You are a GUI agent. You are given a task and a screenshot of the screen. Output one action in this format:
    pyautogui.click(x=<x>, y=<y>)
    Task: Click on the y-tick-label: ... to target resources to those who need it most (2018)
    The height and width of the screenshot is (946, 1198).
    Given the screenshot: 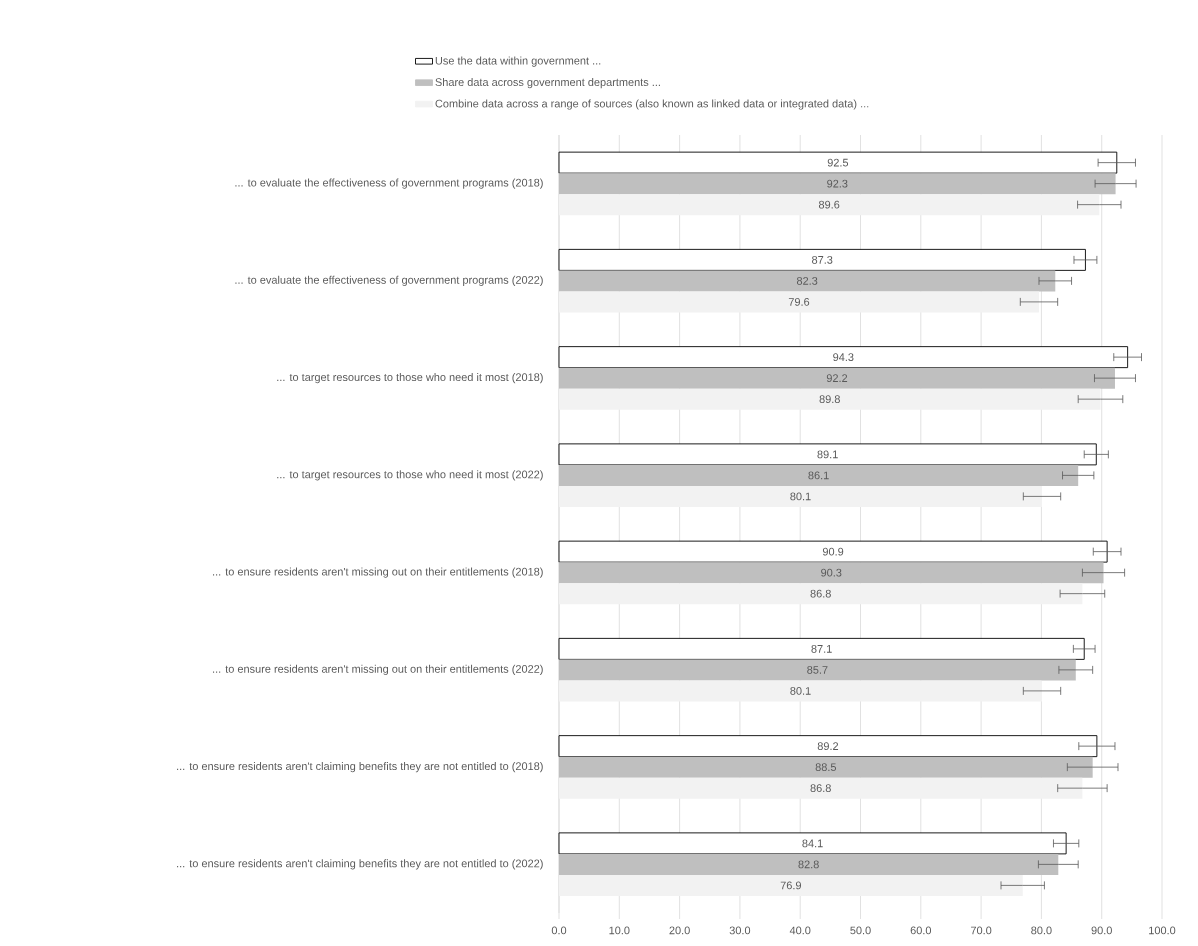 What is the action you would take?
    pyautogui.click(x=410, y=378)
    